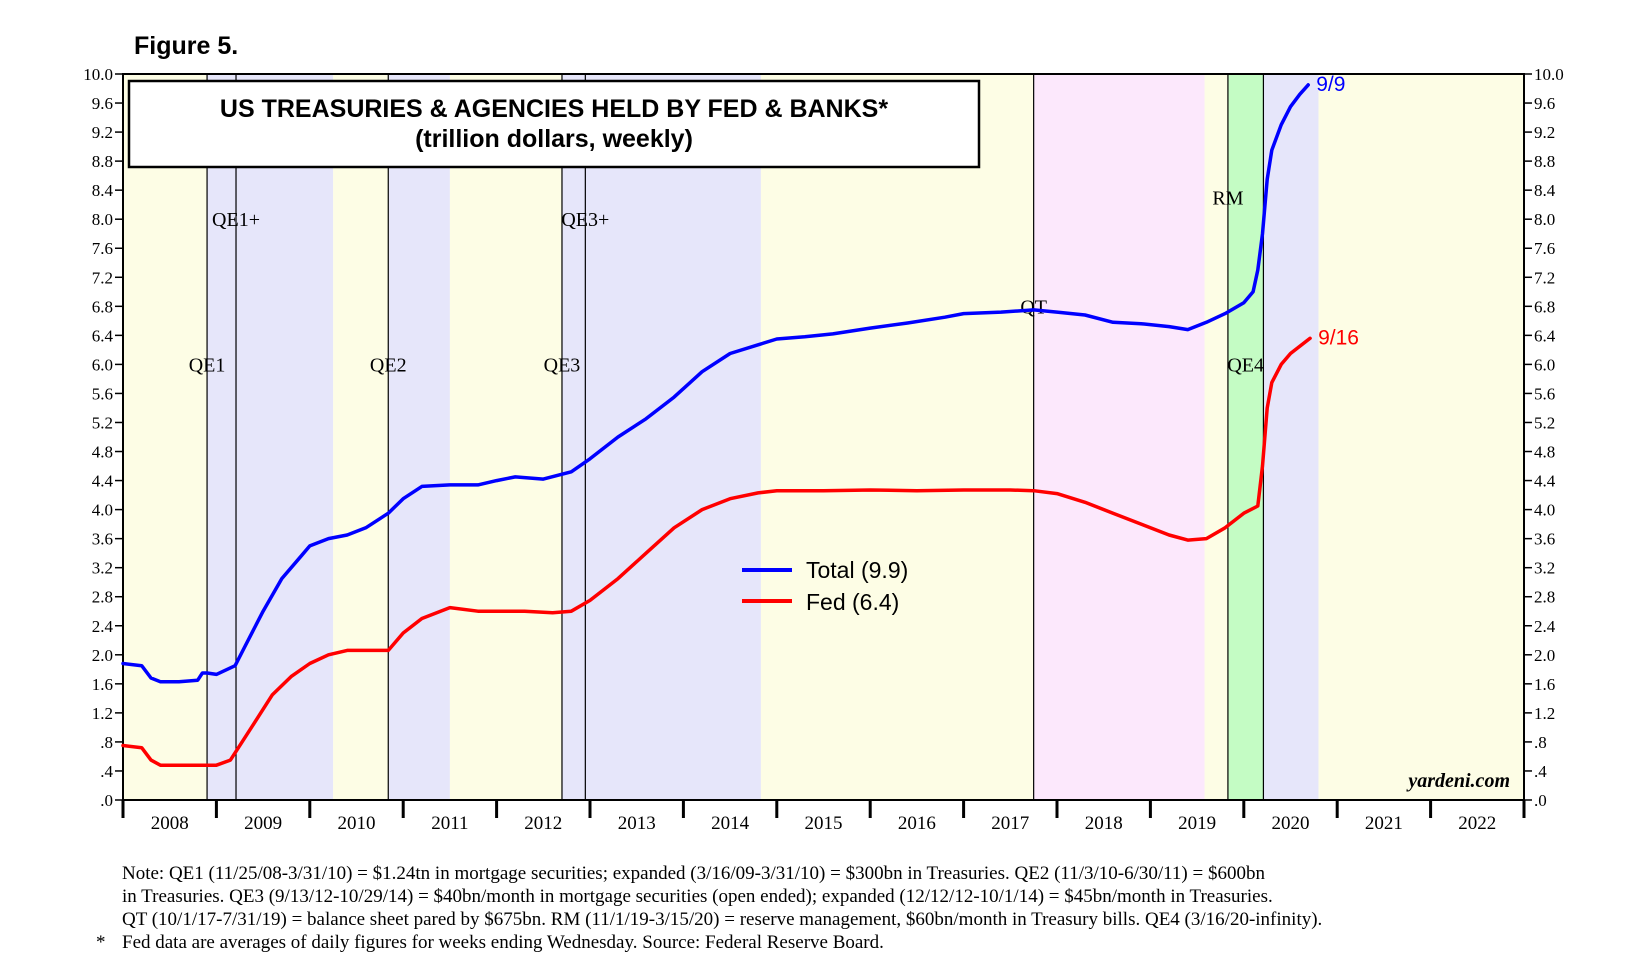 The width and height of the screenshot is (1642, 978). What do you see at coordinates (102, 306) in the screenshot?
I see `y-tick-label-left-17: 6.8` at bounding box center [102, 306].